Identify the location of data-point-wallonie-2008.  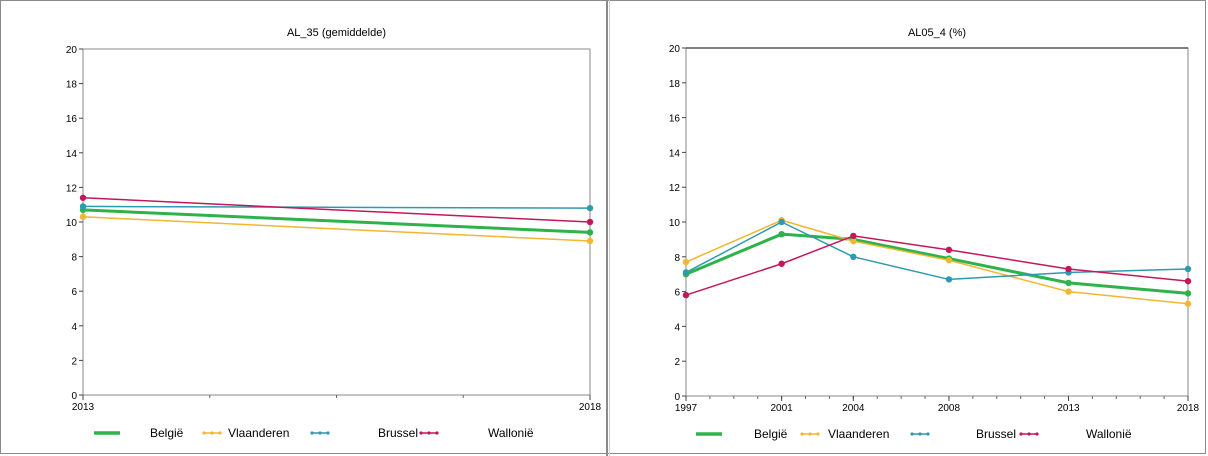
(949, 250).